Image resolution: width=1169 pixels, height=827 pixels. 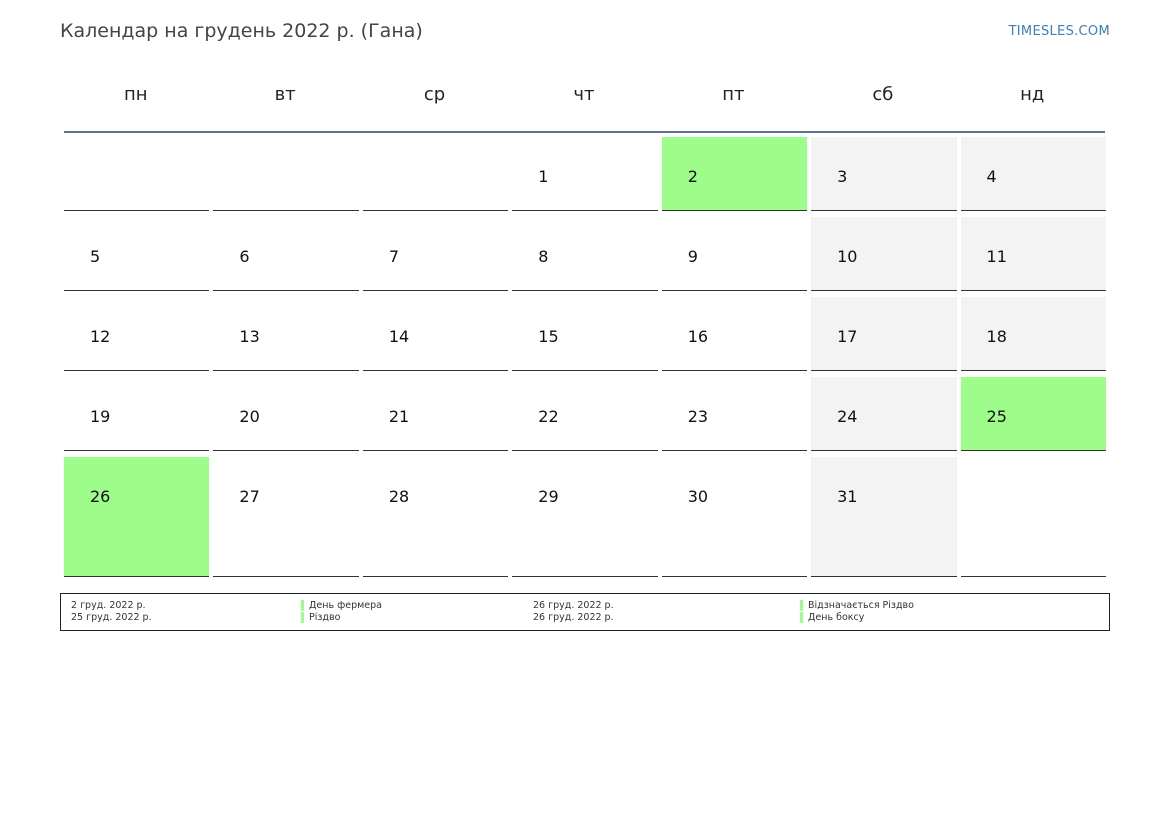 I want to click on day-cell: 8, so click(x=585, y=254).